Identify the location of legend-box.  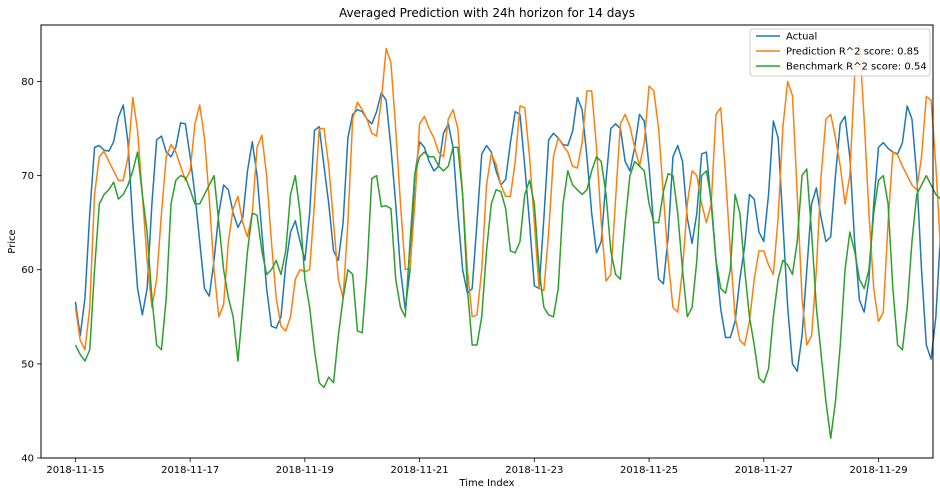
(840, 52).